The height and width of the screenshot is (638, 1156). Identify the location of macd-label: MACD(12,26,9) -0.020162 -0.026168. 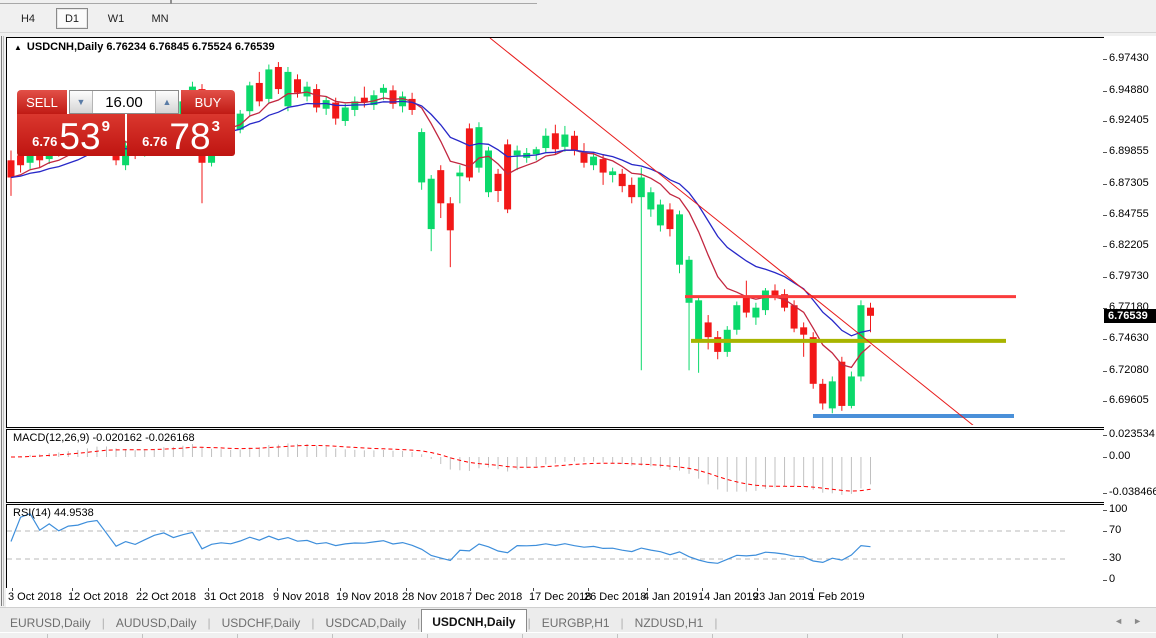
(104, 438).